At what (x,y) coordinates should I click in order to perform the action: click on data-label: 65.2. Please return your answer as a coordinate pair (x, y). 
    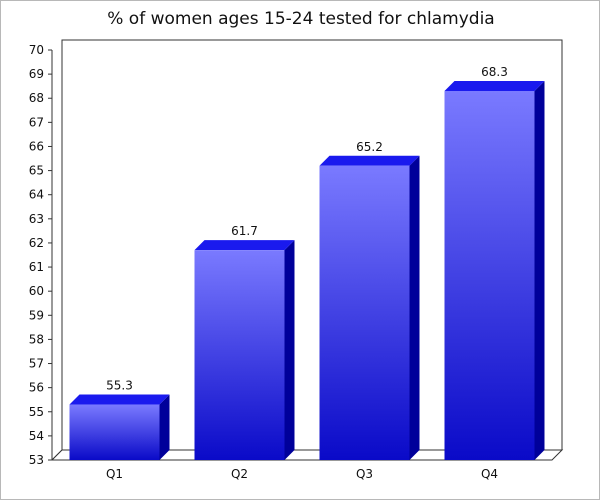
    Looking at the image, I should click on (369, 147).